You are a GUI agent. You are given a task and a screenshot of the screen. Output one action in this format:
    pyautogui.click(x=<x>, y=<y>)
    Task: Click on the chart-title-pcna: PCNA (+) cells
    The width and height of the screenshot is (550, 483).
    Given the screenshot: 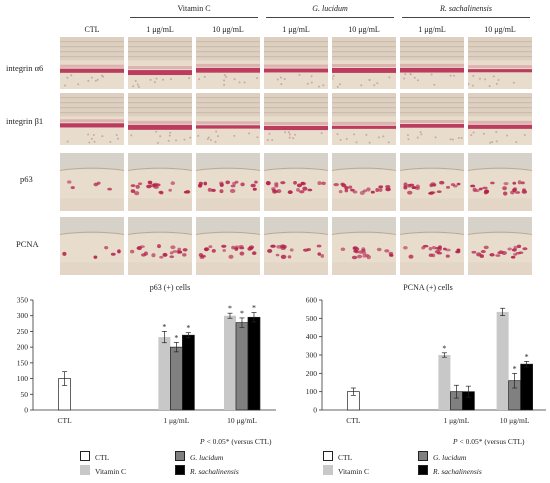 What is the action you would take?
    pyautogui.click(x=428, y=287)
    